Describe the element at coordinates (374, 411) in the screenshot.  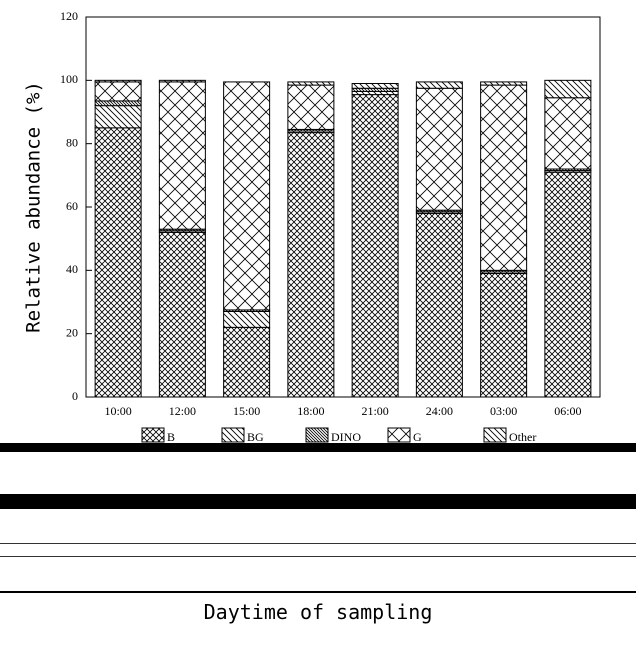
I see `x-tick-label: 21:00` at that location.